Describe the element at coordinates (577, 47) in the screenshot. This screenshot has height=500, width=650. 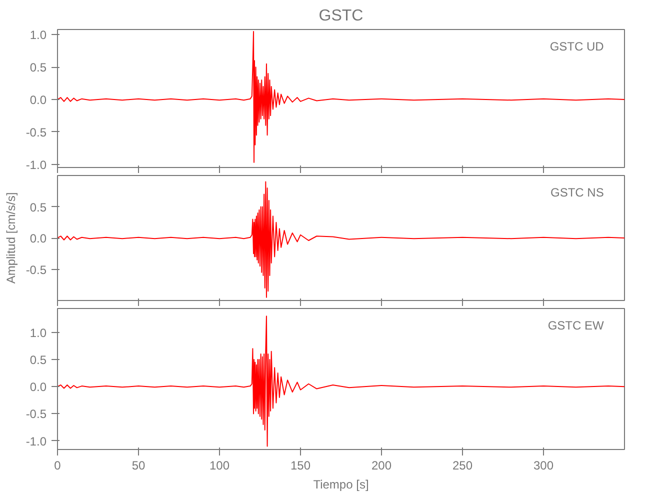
I see `annotation: GSTC UD` at that location.